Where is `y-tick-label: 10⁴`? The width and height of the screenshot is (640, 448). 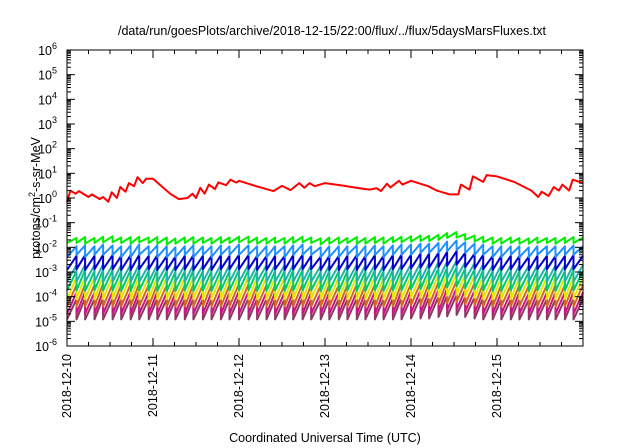
y-tick-label: 10⁴ is located at coordinates (47, 98).